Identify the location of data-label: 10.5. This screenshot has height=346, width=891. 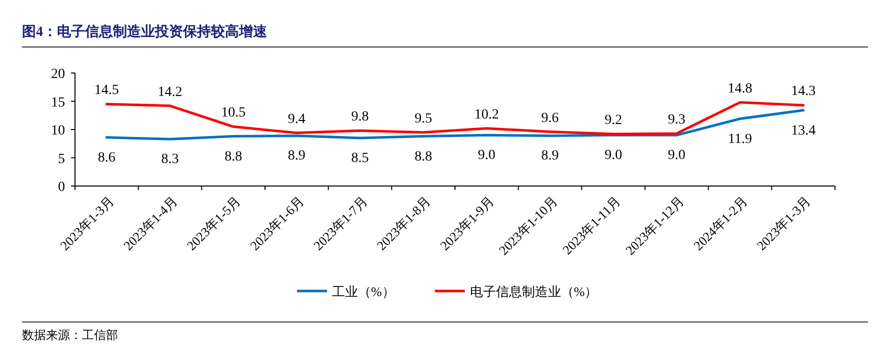
(233, 113).